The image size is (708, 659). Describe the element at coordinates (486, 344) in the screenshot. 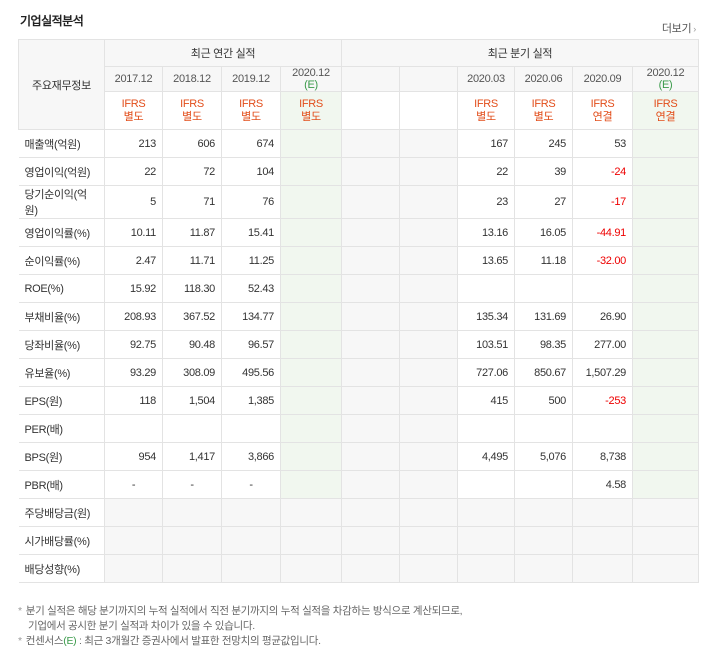

I see `quarter-value: 103.51` at that location.